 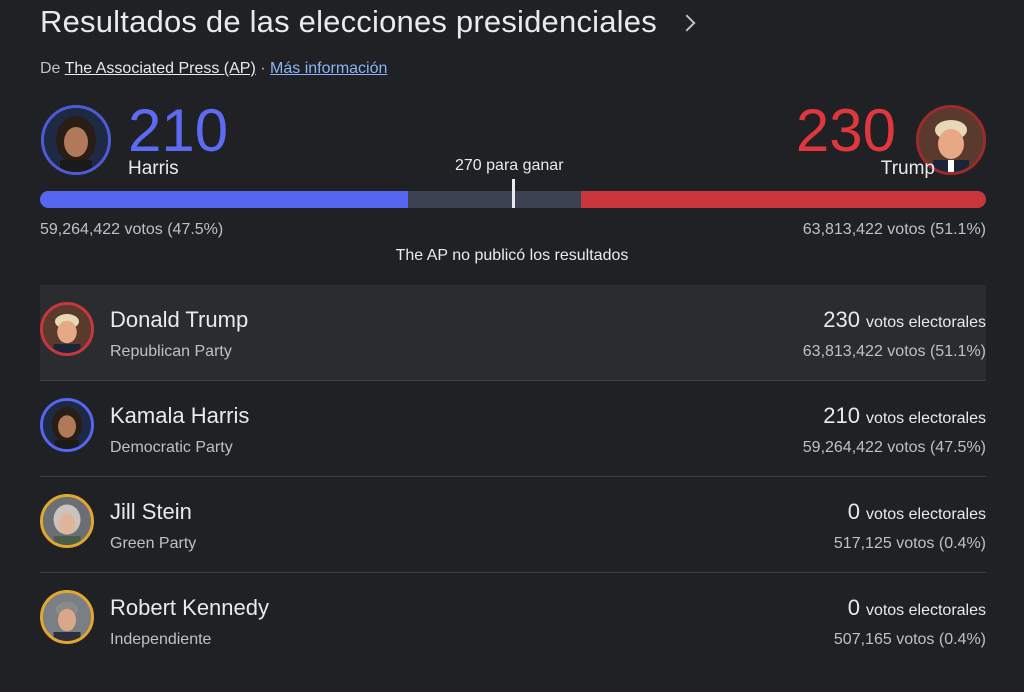 What do you see at coordinates (687, 23) in the screenshot?
I see `chevron-right-icon` at bounding box center [687, 23].